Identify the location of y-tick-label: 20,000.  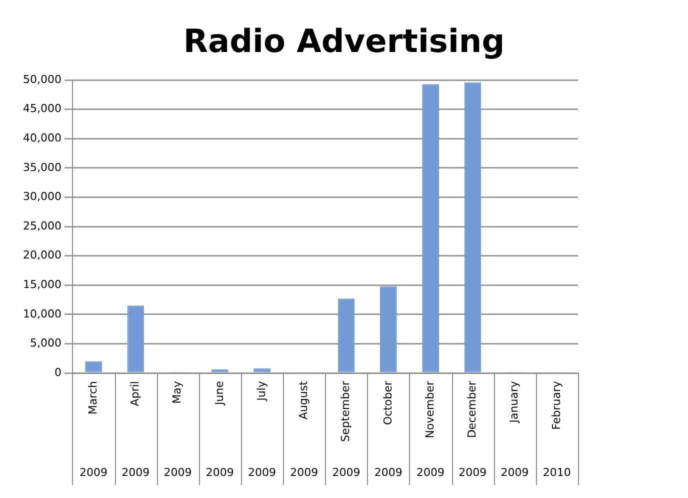
(42, 255).